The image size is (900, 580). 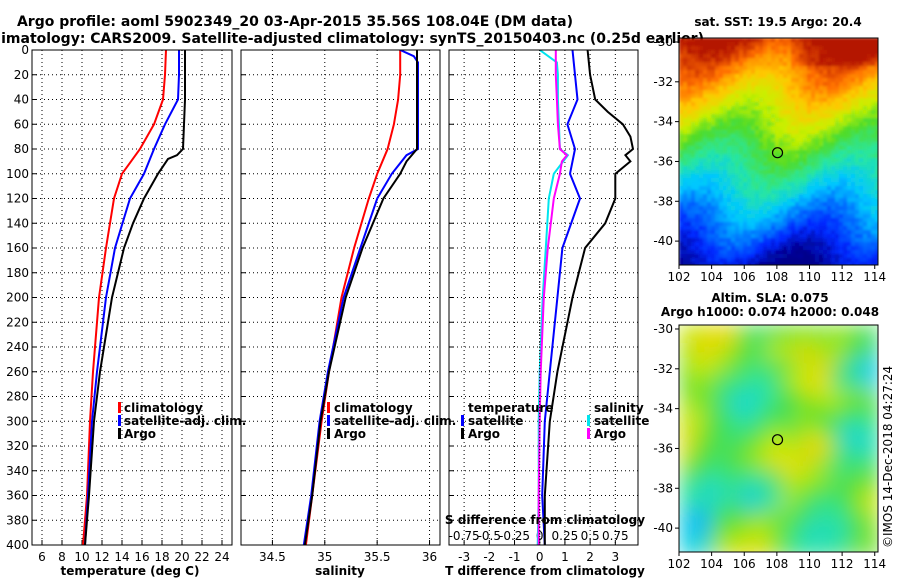 I want to click on tick-label-y: 280, so click(x=17, y=397).